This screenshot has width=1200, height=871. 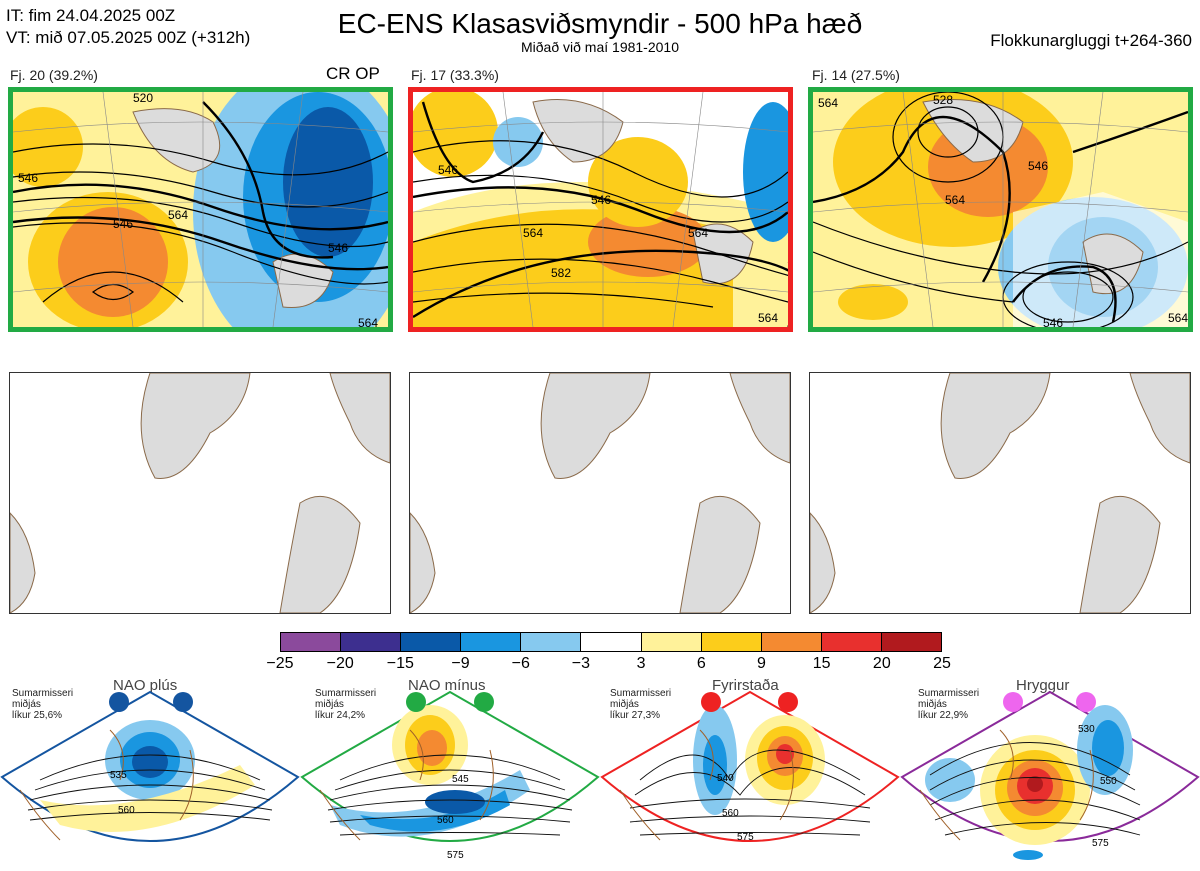 I want to click on base-map-2-land, so click(x=600, y=493).